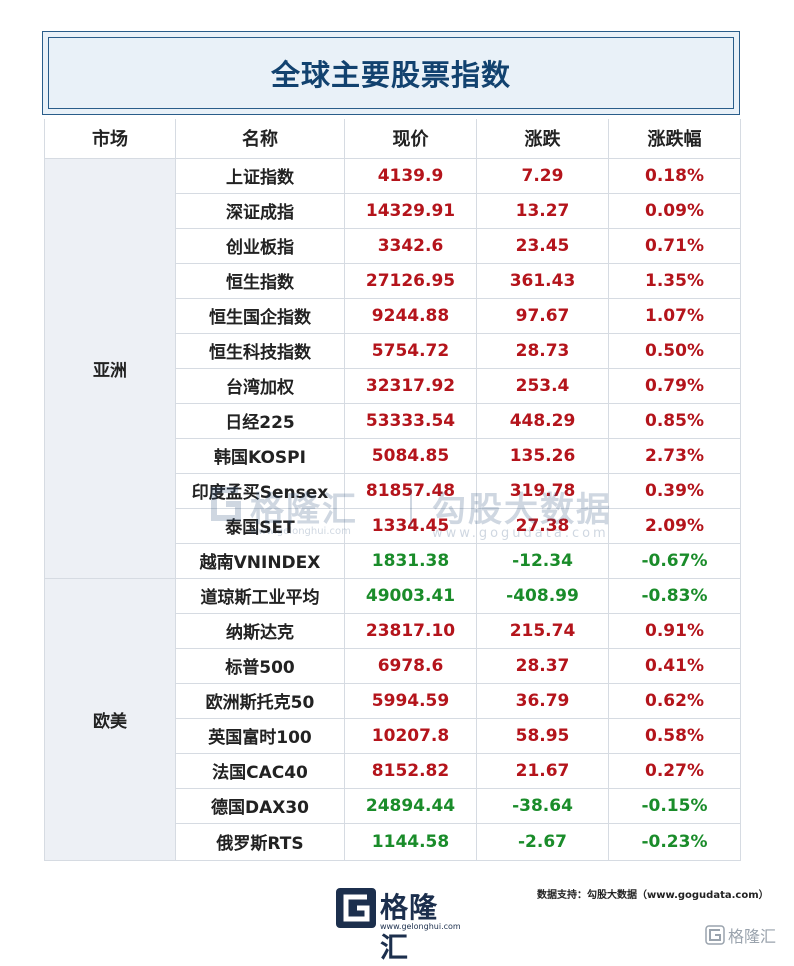  Describe the element at coordinates (420, 926) in the screenshot. I see `footer-brand-url: www.gelonghui.com` at that location.